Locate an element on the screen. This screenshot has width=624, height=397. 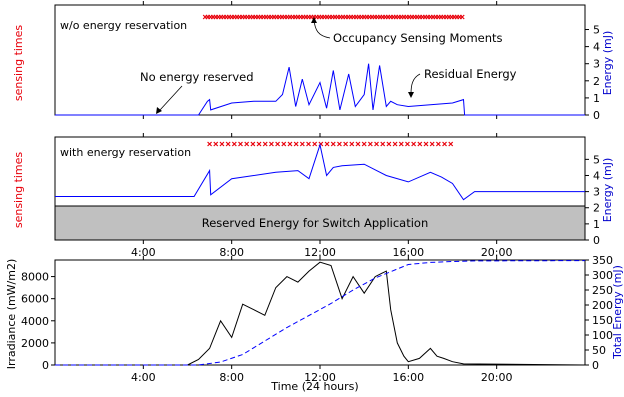
panel-1-label: w/o energy reservation is located at coordinates (123, 25).